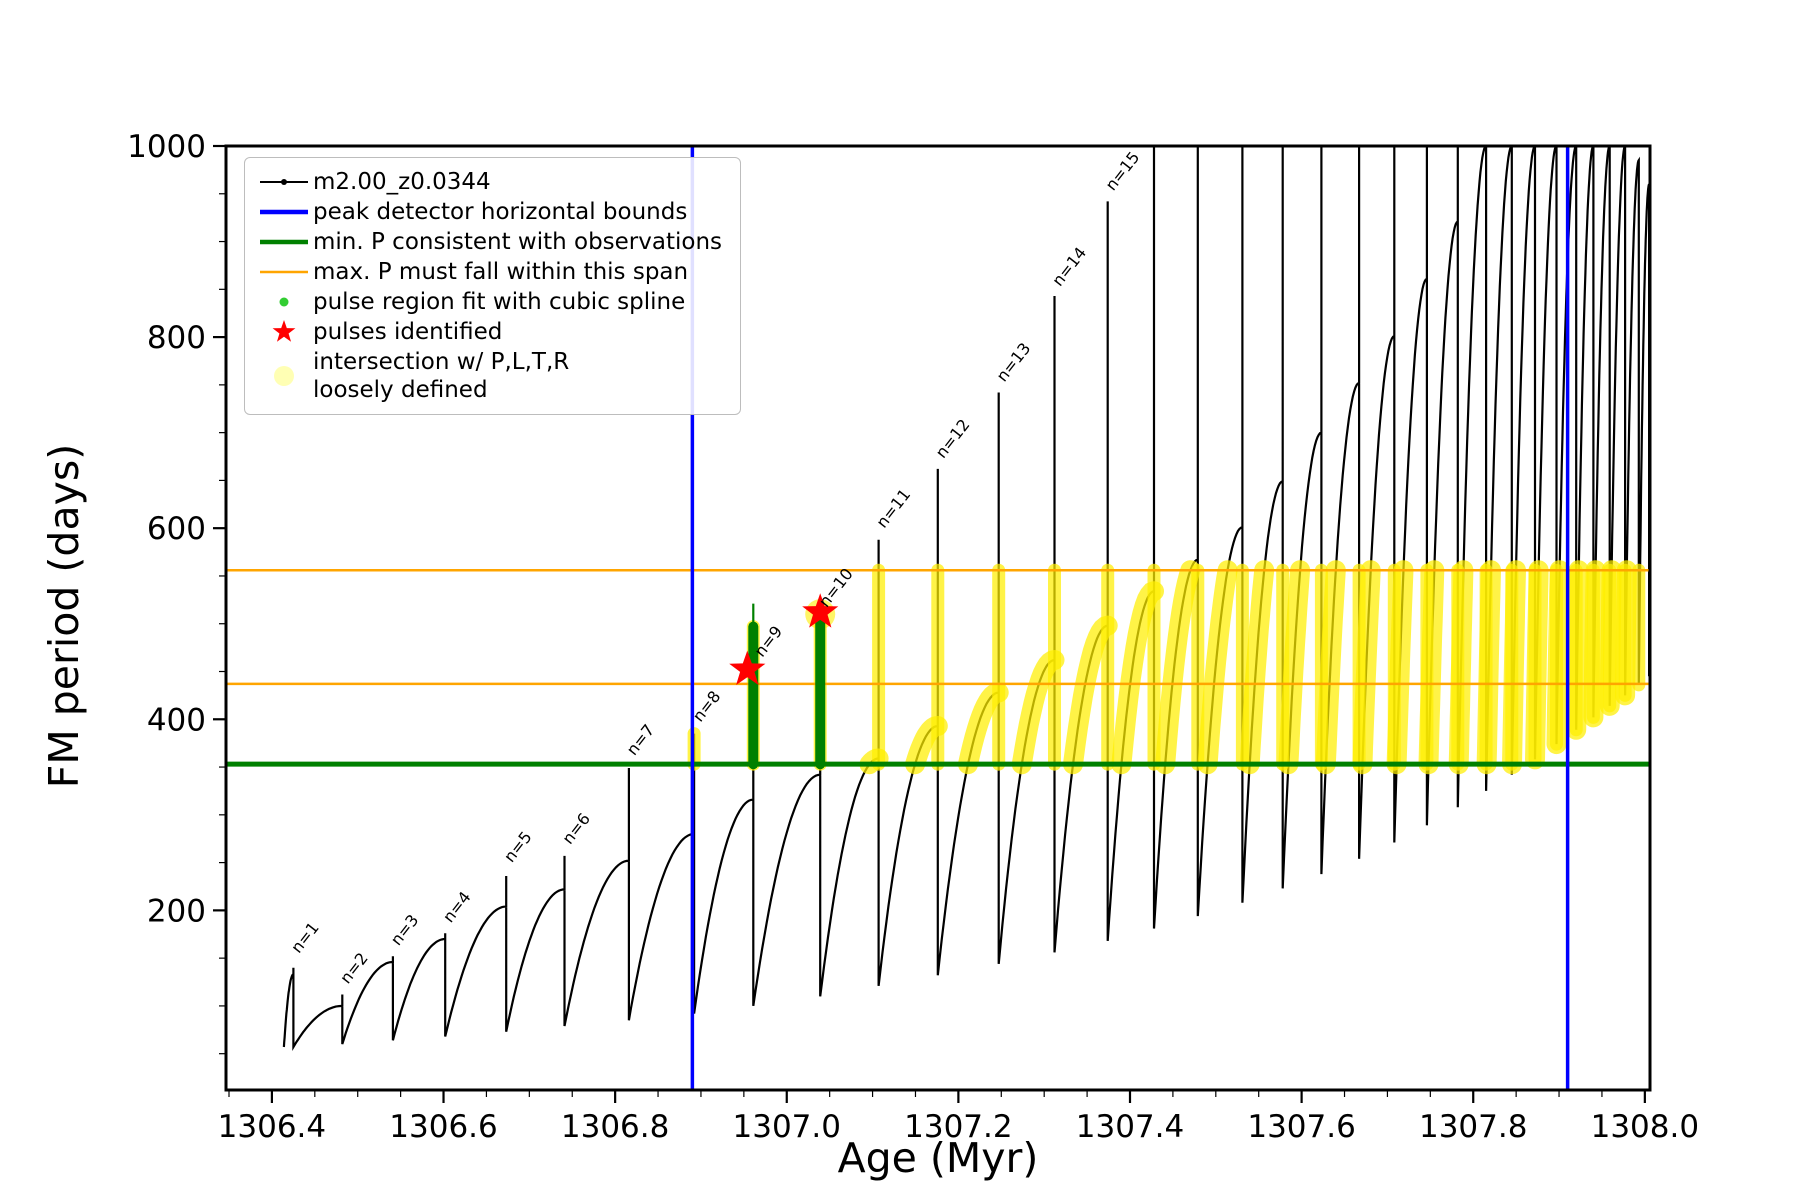 The height and width of the screenshot is (1204, 1800). What do you see at coordinates (305, 937) in the screenshot?
I see `pulse-number-label: n=1` at bounding box center [305, 937].